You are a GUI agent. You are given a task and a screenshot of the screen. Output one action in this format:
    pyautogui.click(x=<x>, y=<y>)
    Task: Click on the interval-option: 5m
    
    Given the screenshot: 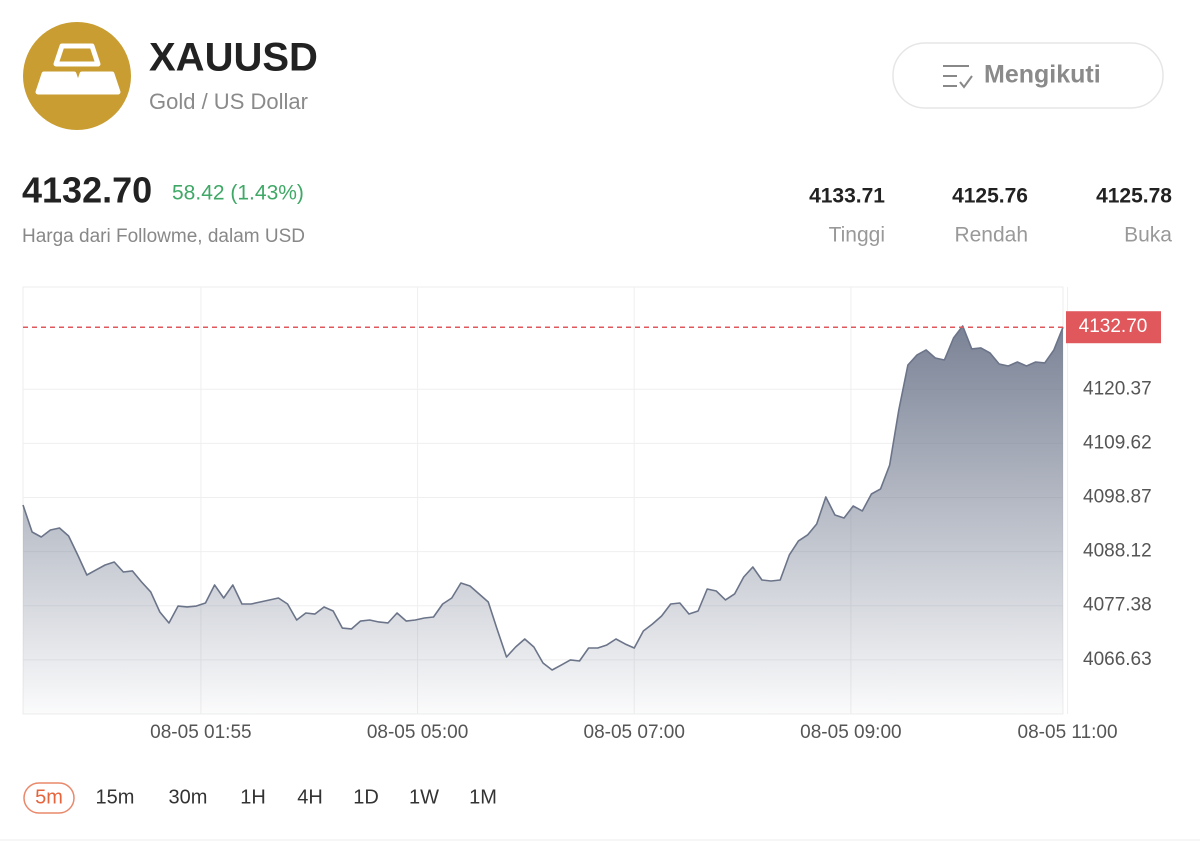 What is the action you would take?
    pyautogui.click(x=49, y=797)
    